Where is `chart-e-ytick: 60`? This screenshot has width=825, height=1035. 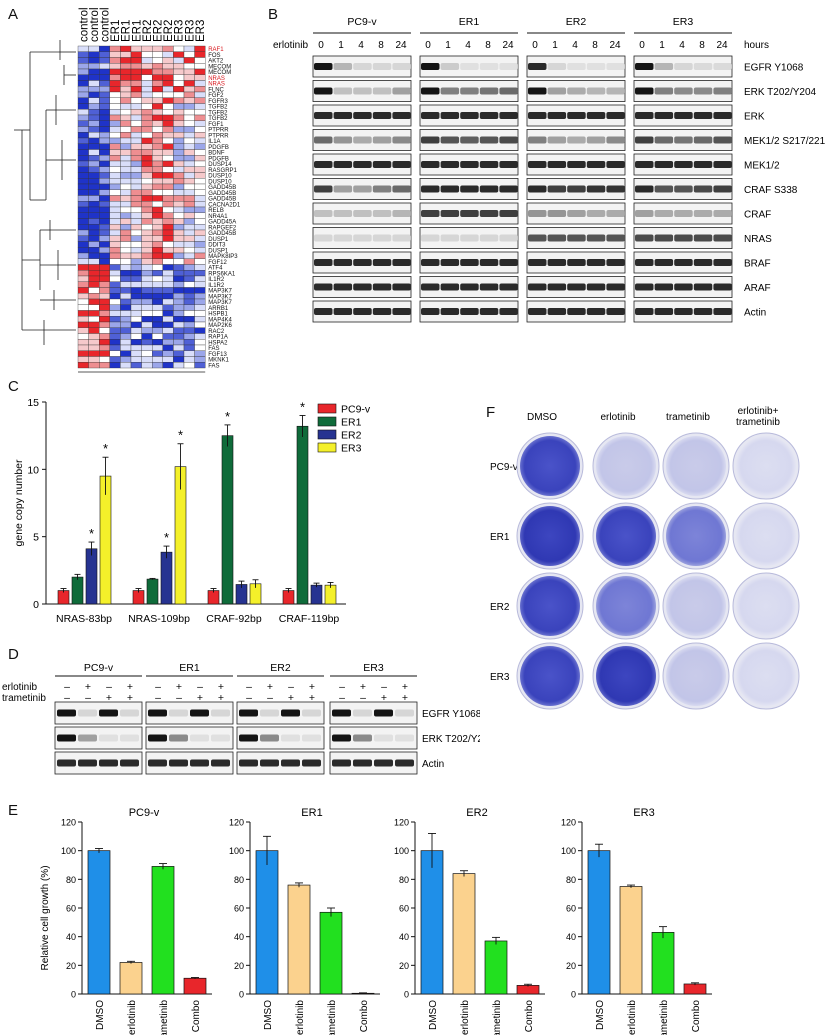
chart-e-ytick: 60 is located at coordinates (404, 909).